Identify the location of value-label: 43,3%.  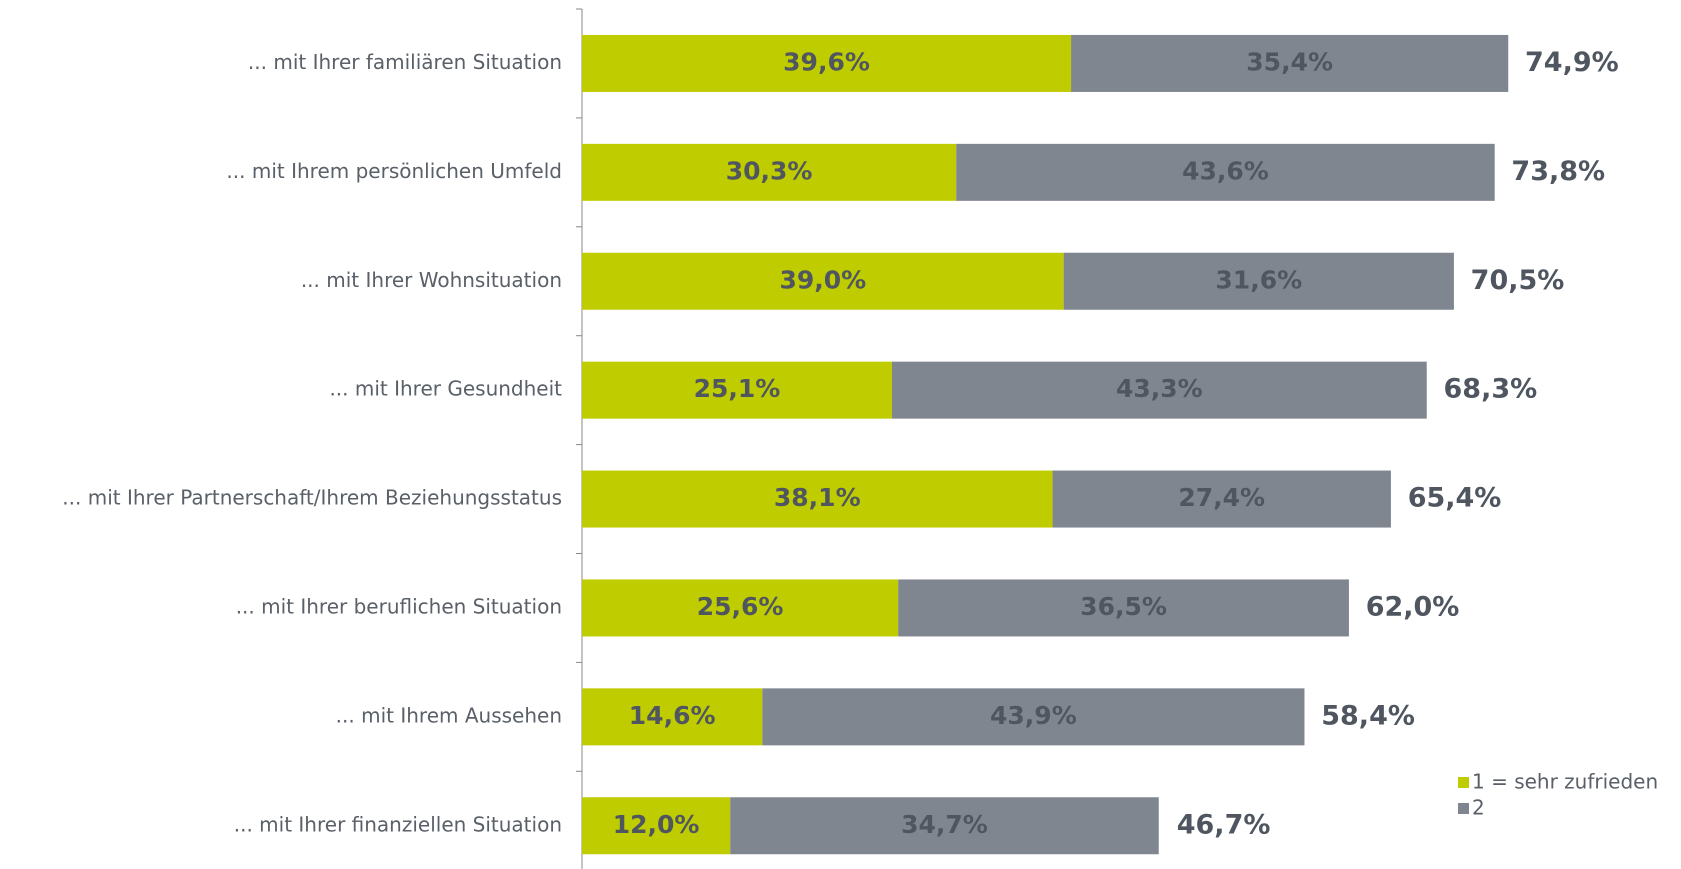
(1159, 388).